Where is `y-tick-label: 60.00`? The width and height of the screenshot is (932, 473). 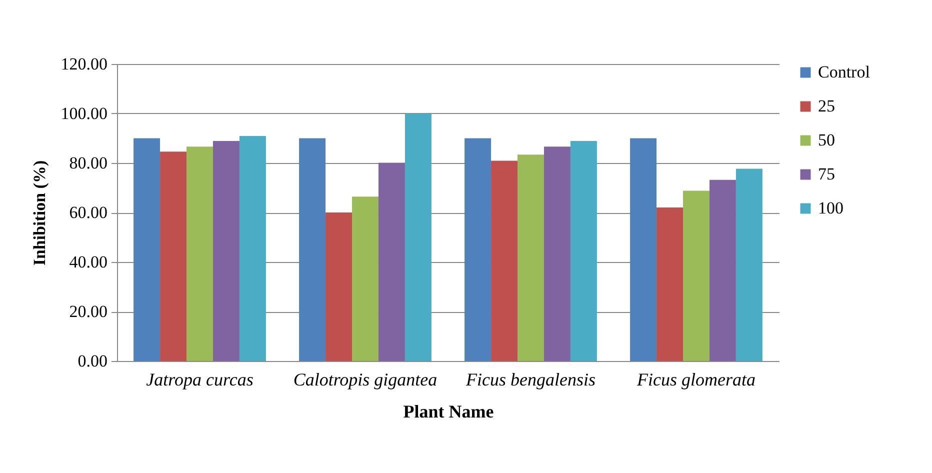
y-tick-label: 60.00 is located at coordinates (88, 212).